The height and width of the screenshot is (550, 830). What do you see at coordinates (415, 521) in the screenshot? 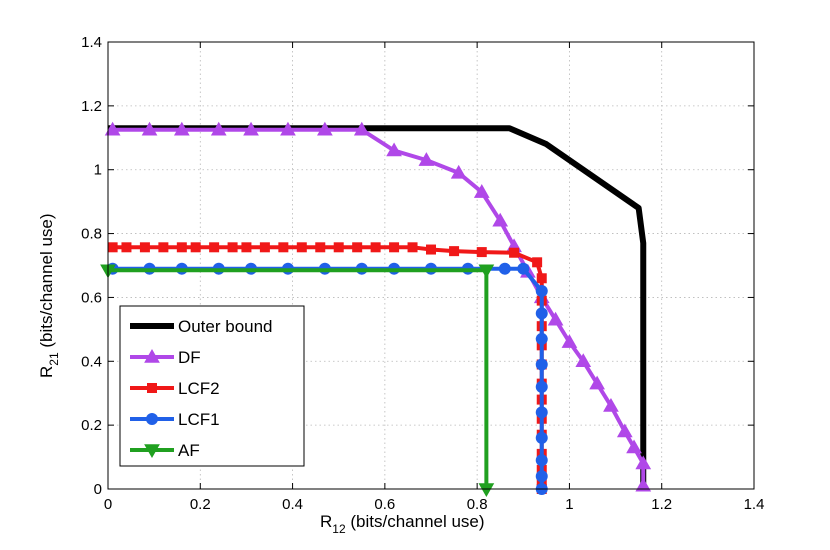
I see `x-axis-label-rest: (bits/channel use)` at bounding box center [415, 521].